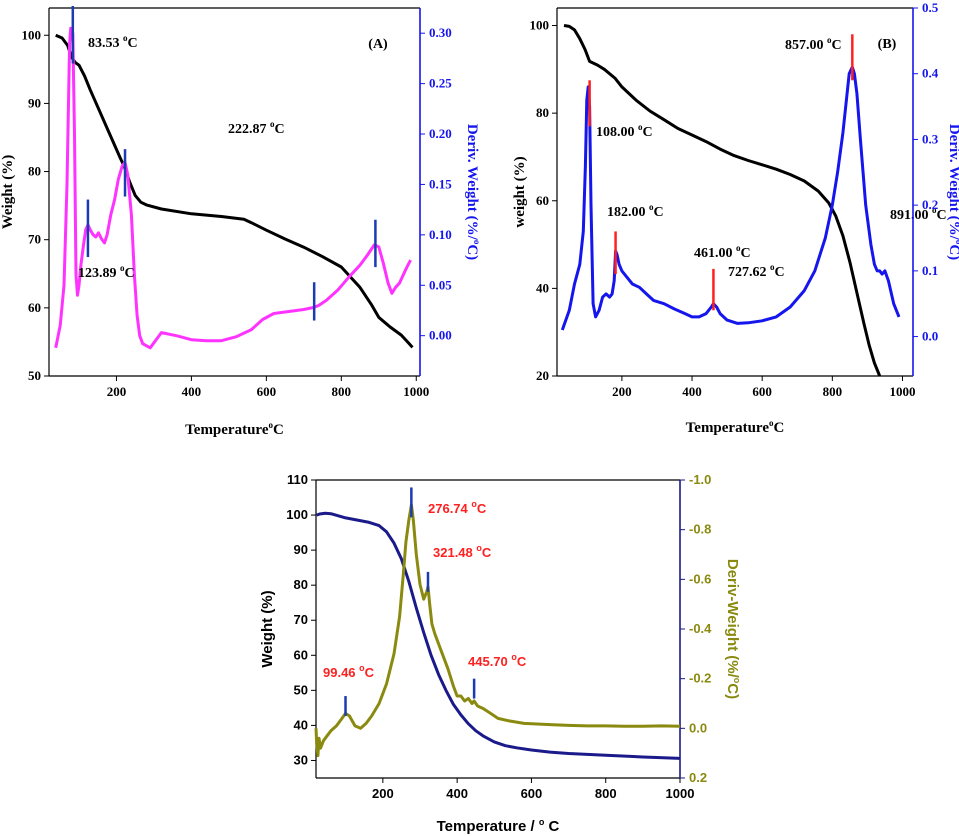 This screenshot has width=959, height=836. What do you see at coordinates (301, 759) in the screenshot?
I see `y-tick-label: 30` at bounding box center [301, 759].